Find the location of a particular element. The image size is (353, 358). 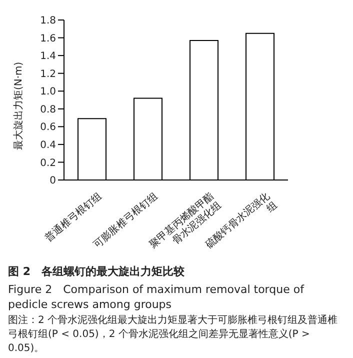

y-tick-label: 1.8 is located at coordinates (48, 21).